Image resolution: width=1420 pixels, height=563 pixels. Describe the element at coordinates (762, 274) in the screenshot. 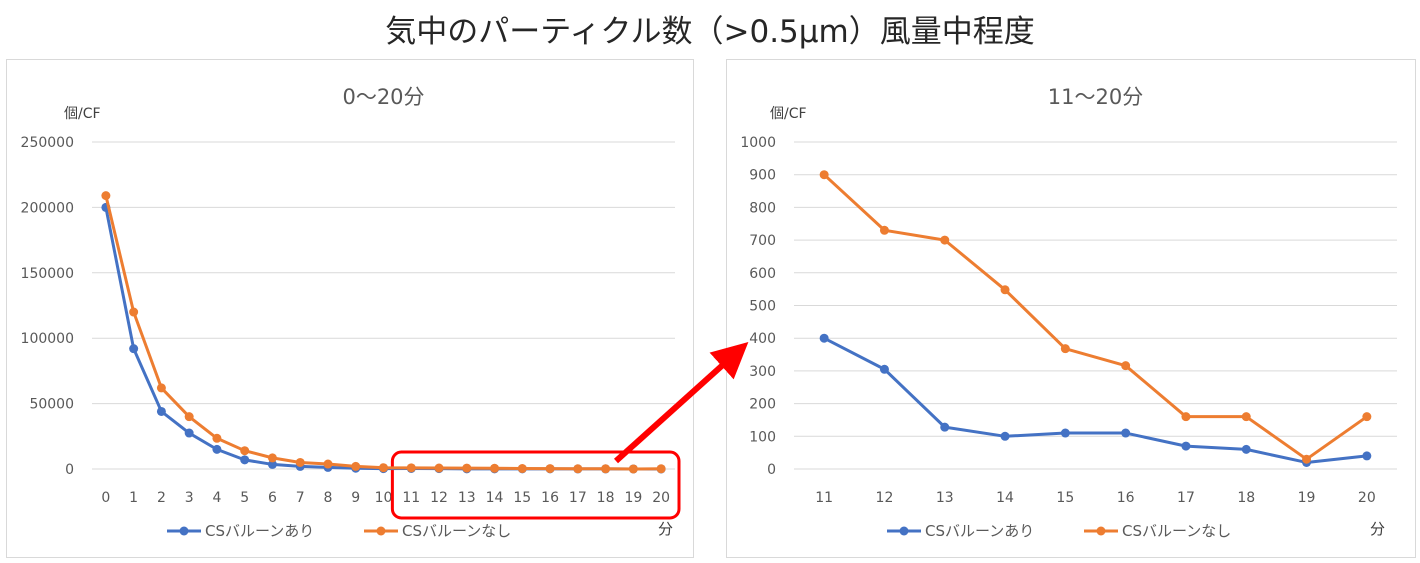

I see `y-tick-label: 600` at that location.